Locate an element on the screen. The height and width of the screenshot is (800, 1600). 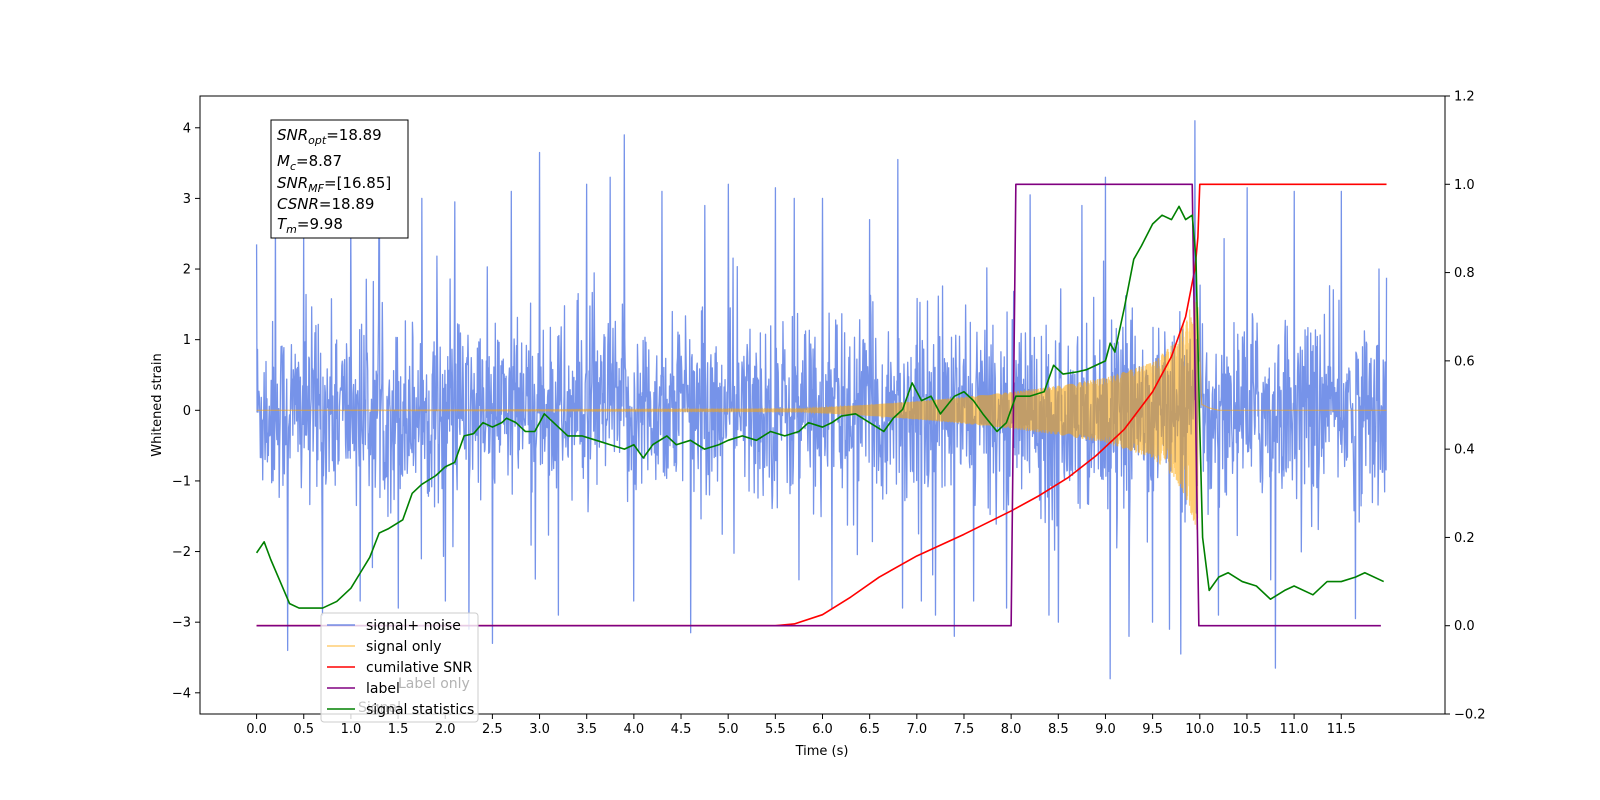
annotation-line-2: Mc=8.87 is located at coordinates (309, 162).